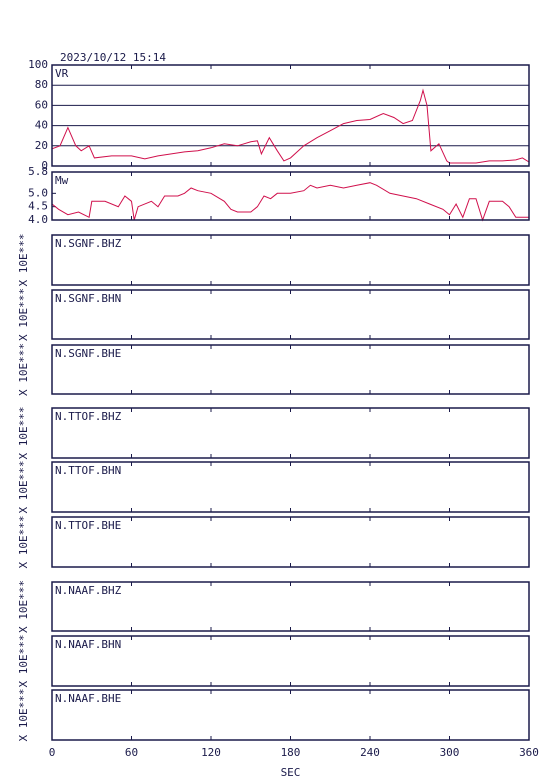 The image size is (554, 781). Describe the element at coordinates (291, 772) in the screenshot. I see `x-axis-label: SEC` at that location.